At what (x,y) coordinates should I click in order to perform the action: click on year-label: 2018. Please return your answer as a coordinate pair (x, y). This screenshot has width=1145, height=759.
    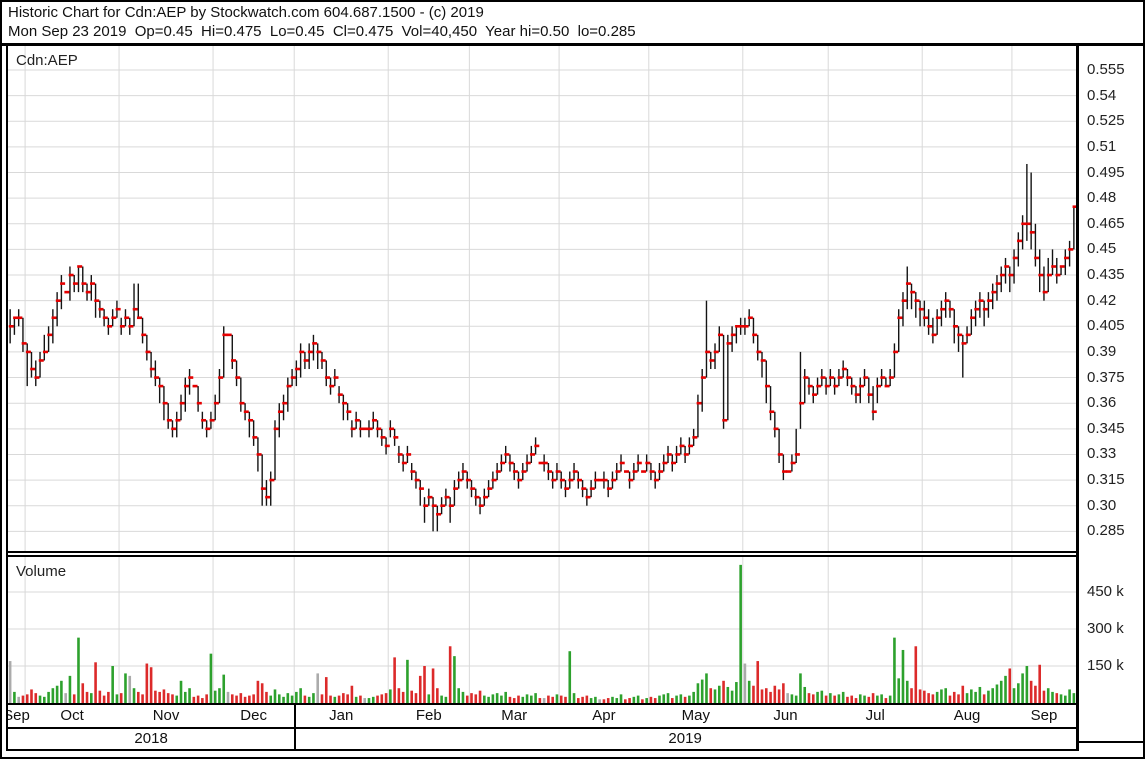
    Looking at the image, I should click on (151, 738).